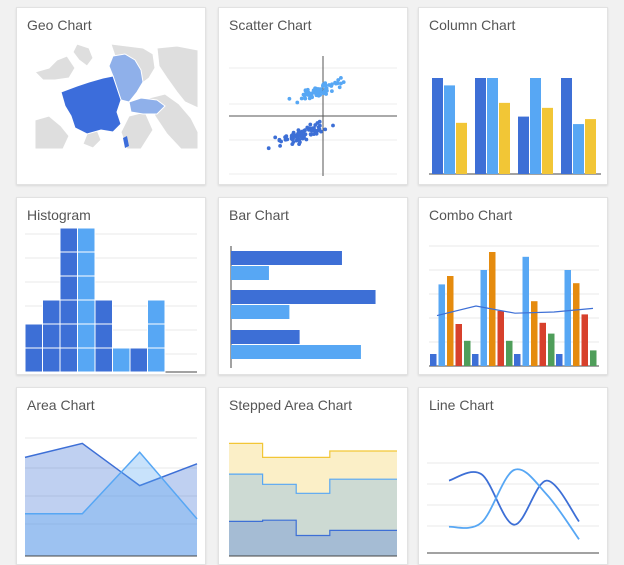 This screenshot has height=565, width=624. I want to click on map-country-germany, so click(126, 78).